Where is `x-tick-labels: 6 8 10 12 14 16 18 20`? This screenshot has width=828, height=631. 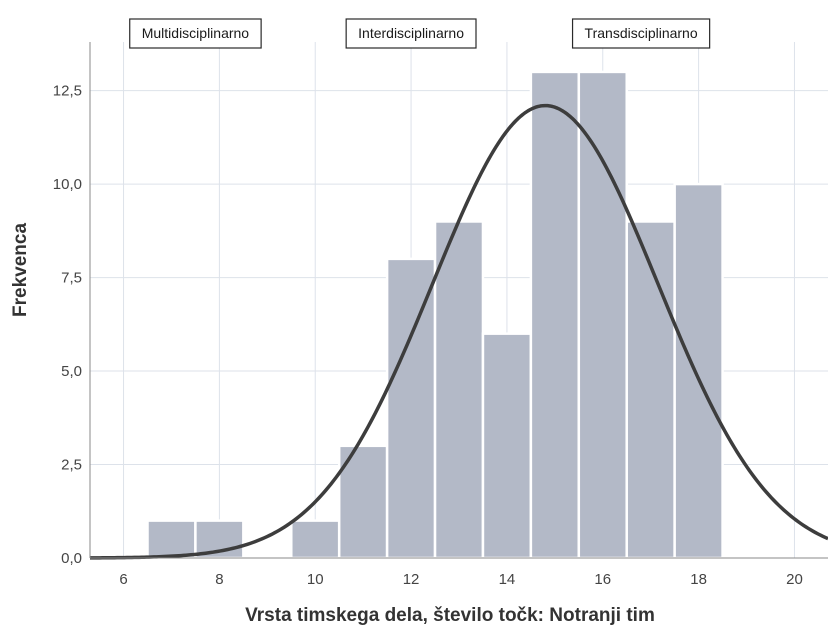 x-tick-labels: 6 8 10 12 14 16 18 20 is located at coordinates (460, 579).